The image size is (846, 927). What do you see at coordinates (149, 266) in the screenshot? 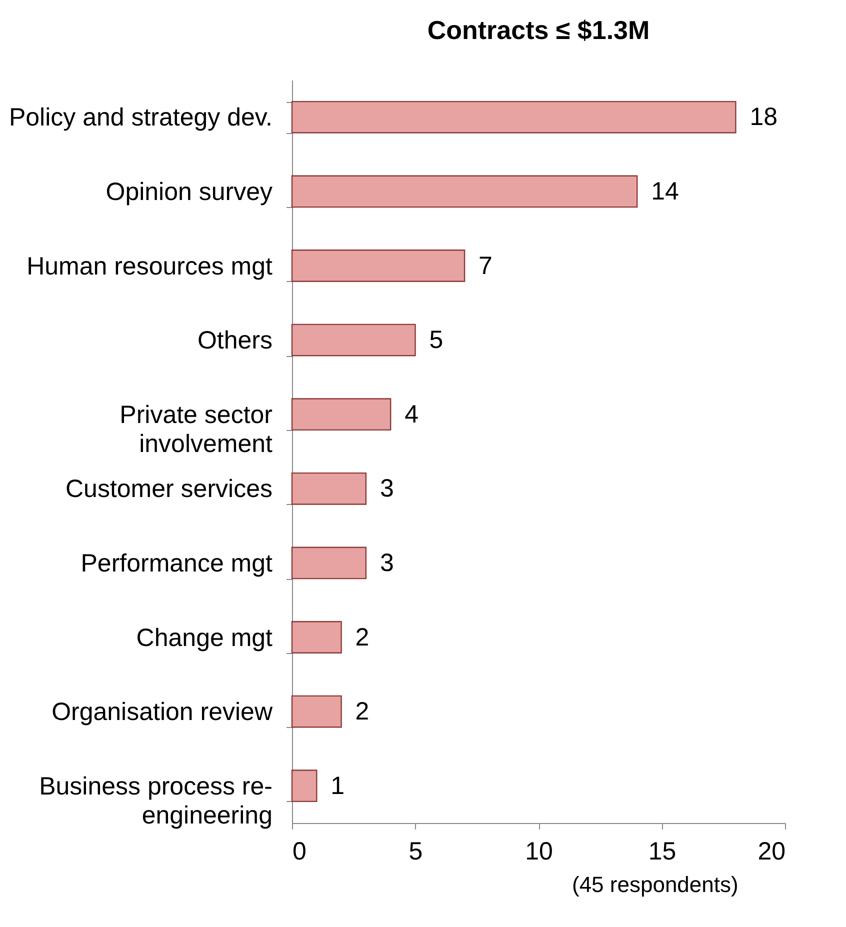
I see `y-tick-label: Human resources mgt` at bounding box center [149, 266].